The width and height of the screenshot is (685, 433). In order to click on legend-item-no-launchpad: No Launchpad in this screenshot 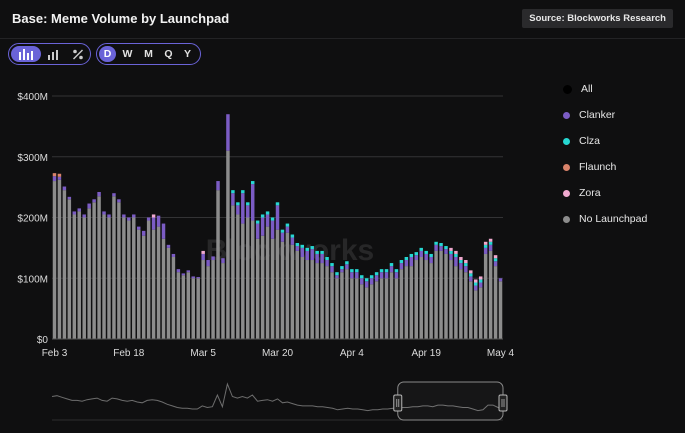, I will do `click(605, 219)`.